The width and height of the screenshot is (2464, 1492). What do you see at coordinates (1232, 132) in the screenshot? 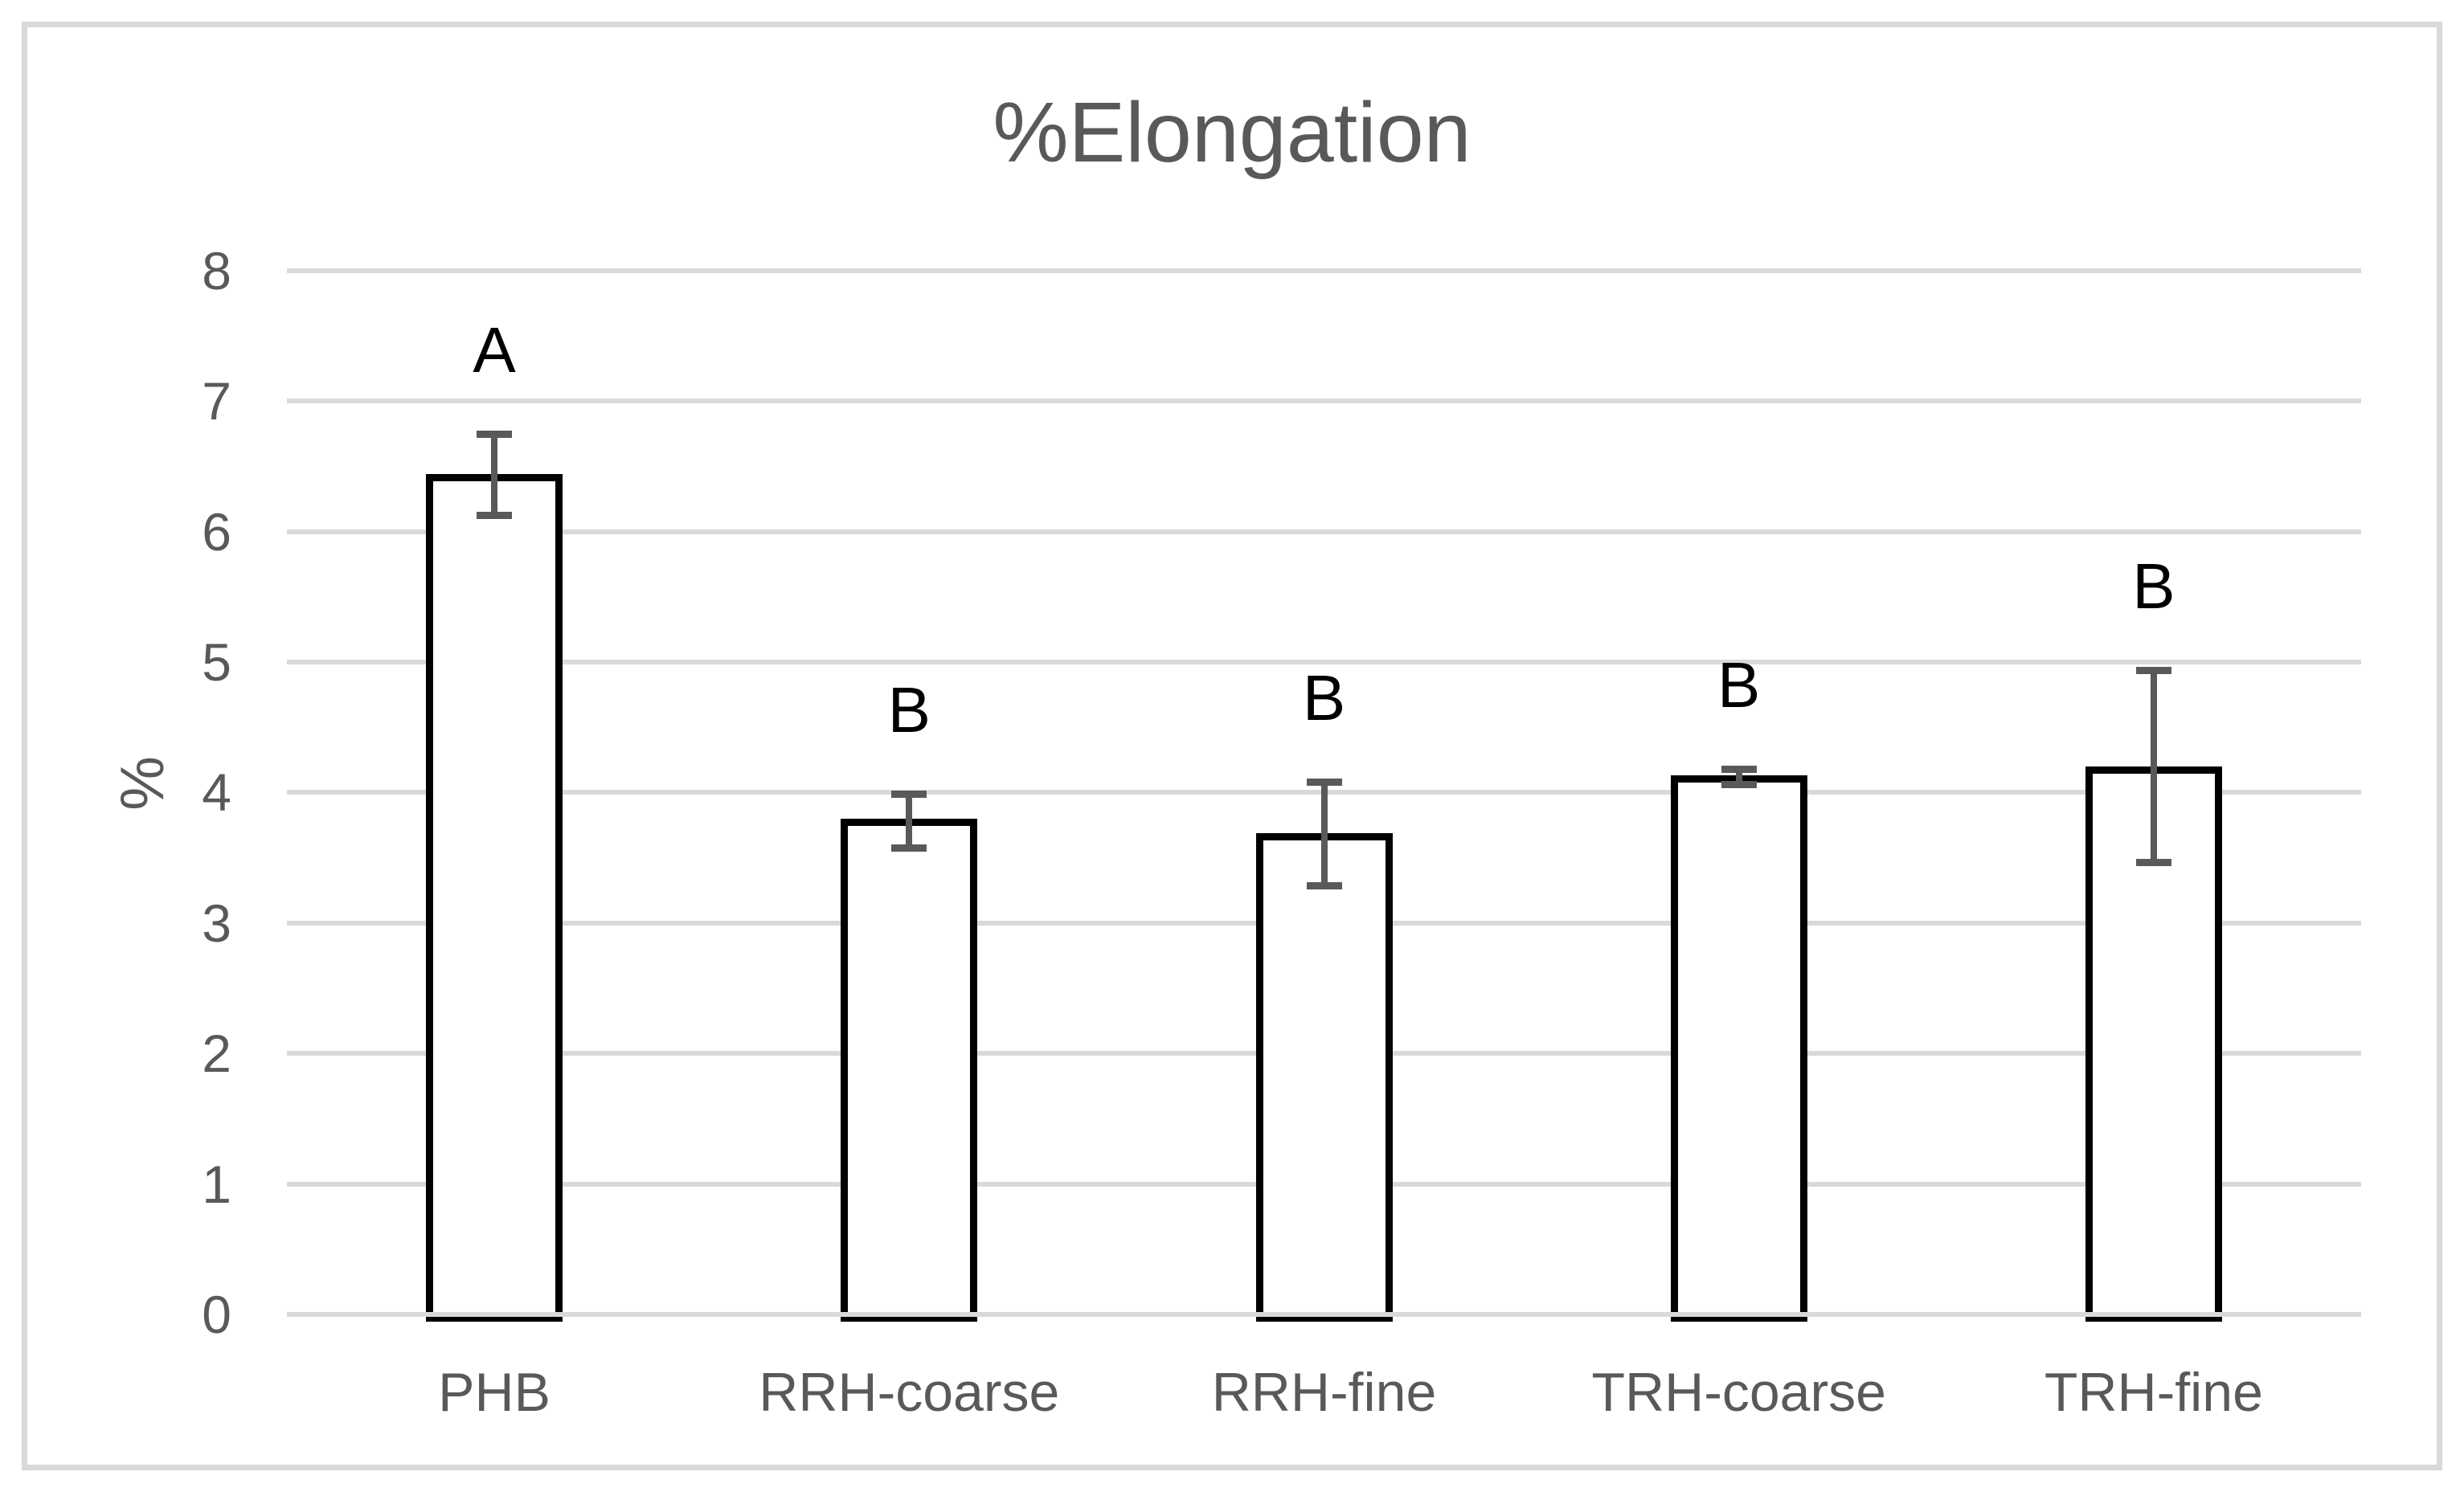
I see `chart-title: %Elongation` at bounding box center [1232, 132].